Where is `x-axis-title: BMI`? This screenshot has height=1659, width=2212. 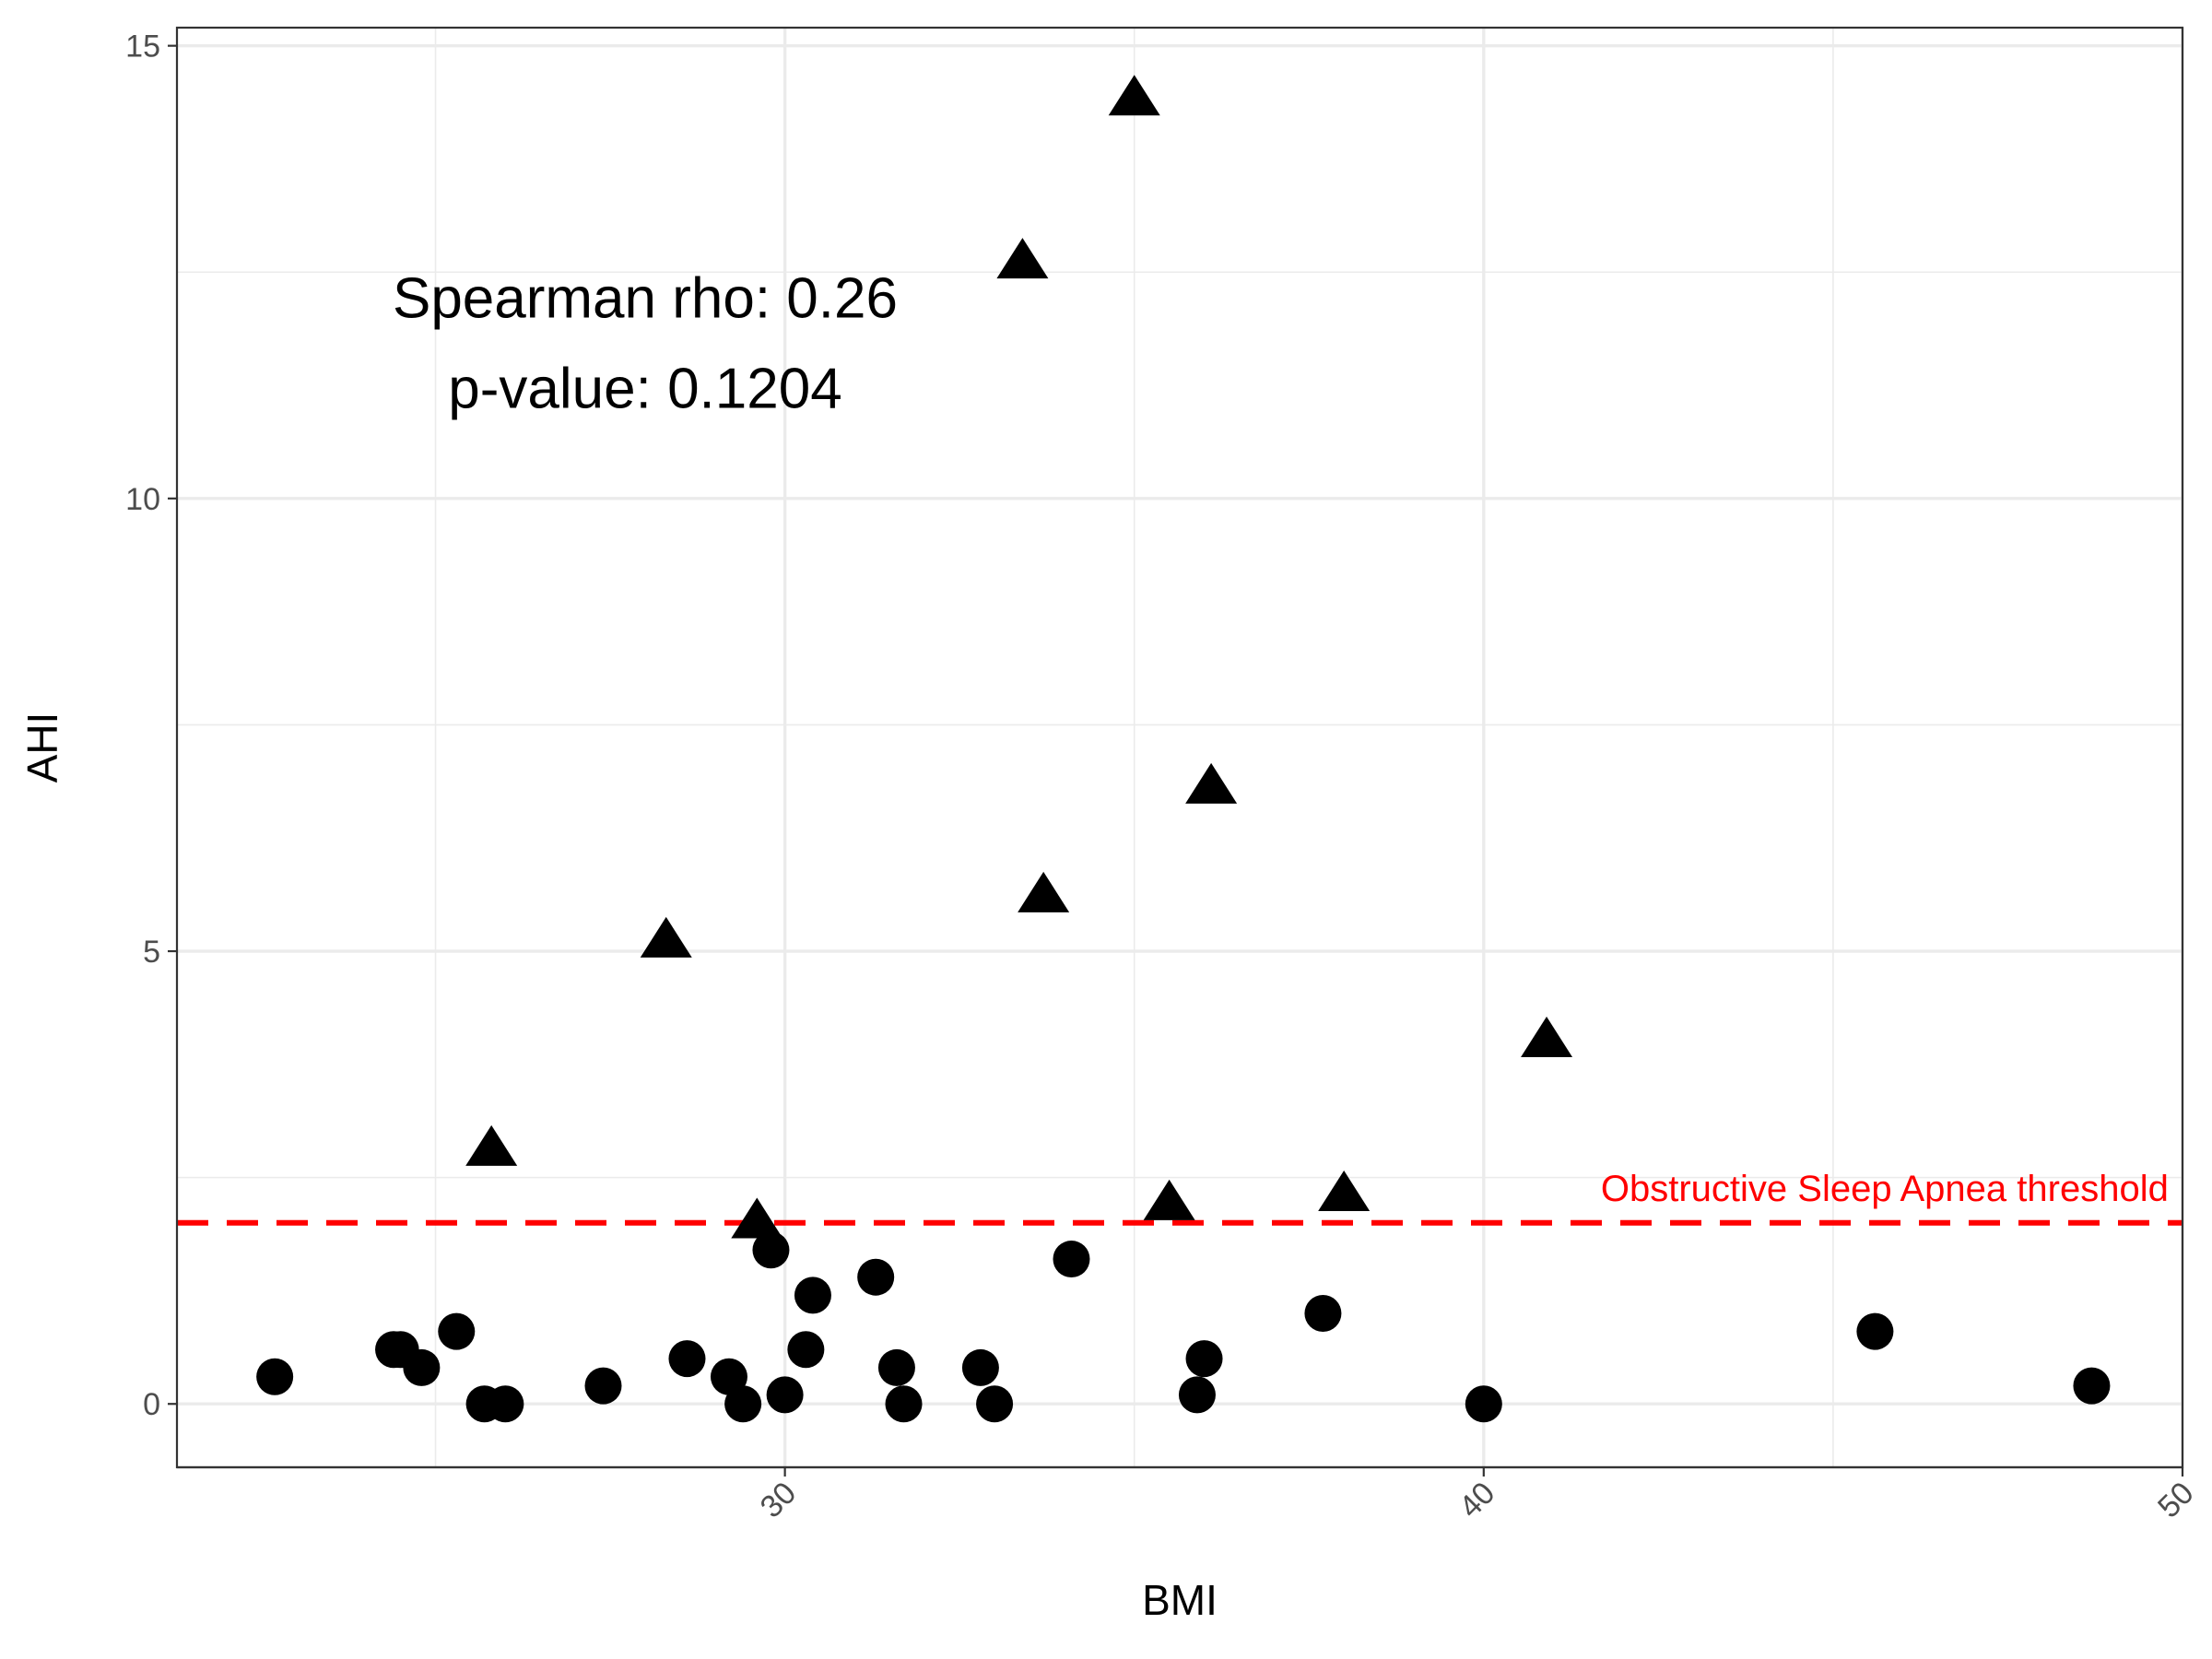
x-axis-title: BMI is located at coordinates (1180, 1600).